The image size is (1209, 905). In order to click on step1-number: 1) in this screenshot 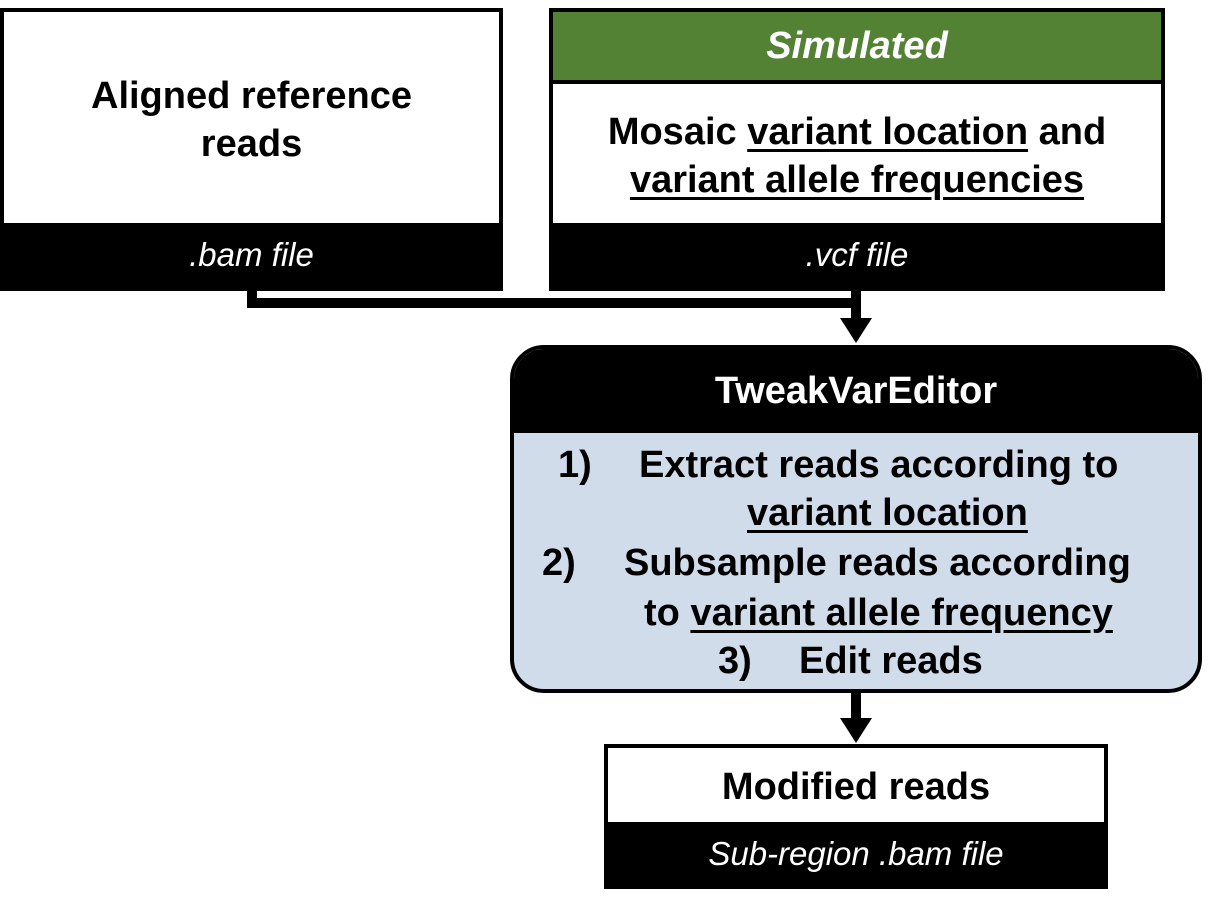, I will do `click(575, 465)`.